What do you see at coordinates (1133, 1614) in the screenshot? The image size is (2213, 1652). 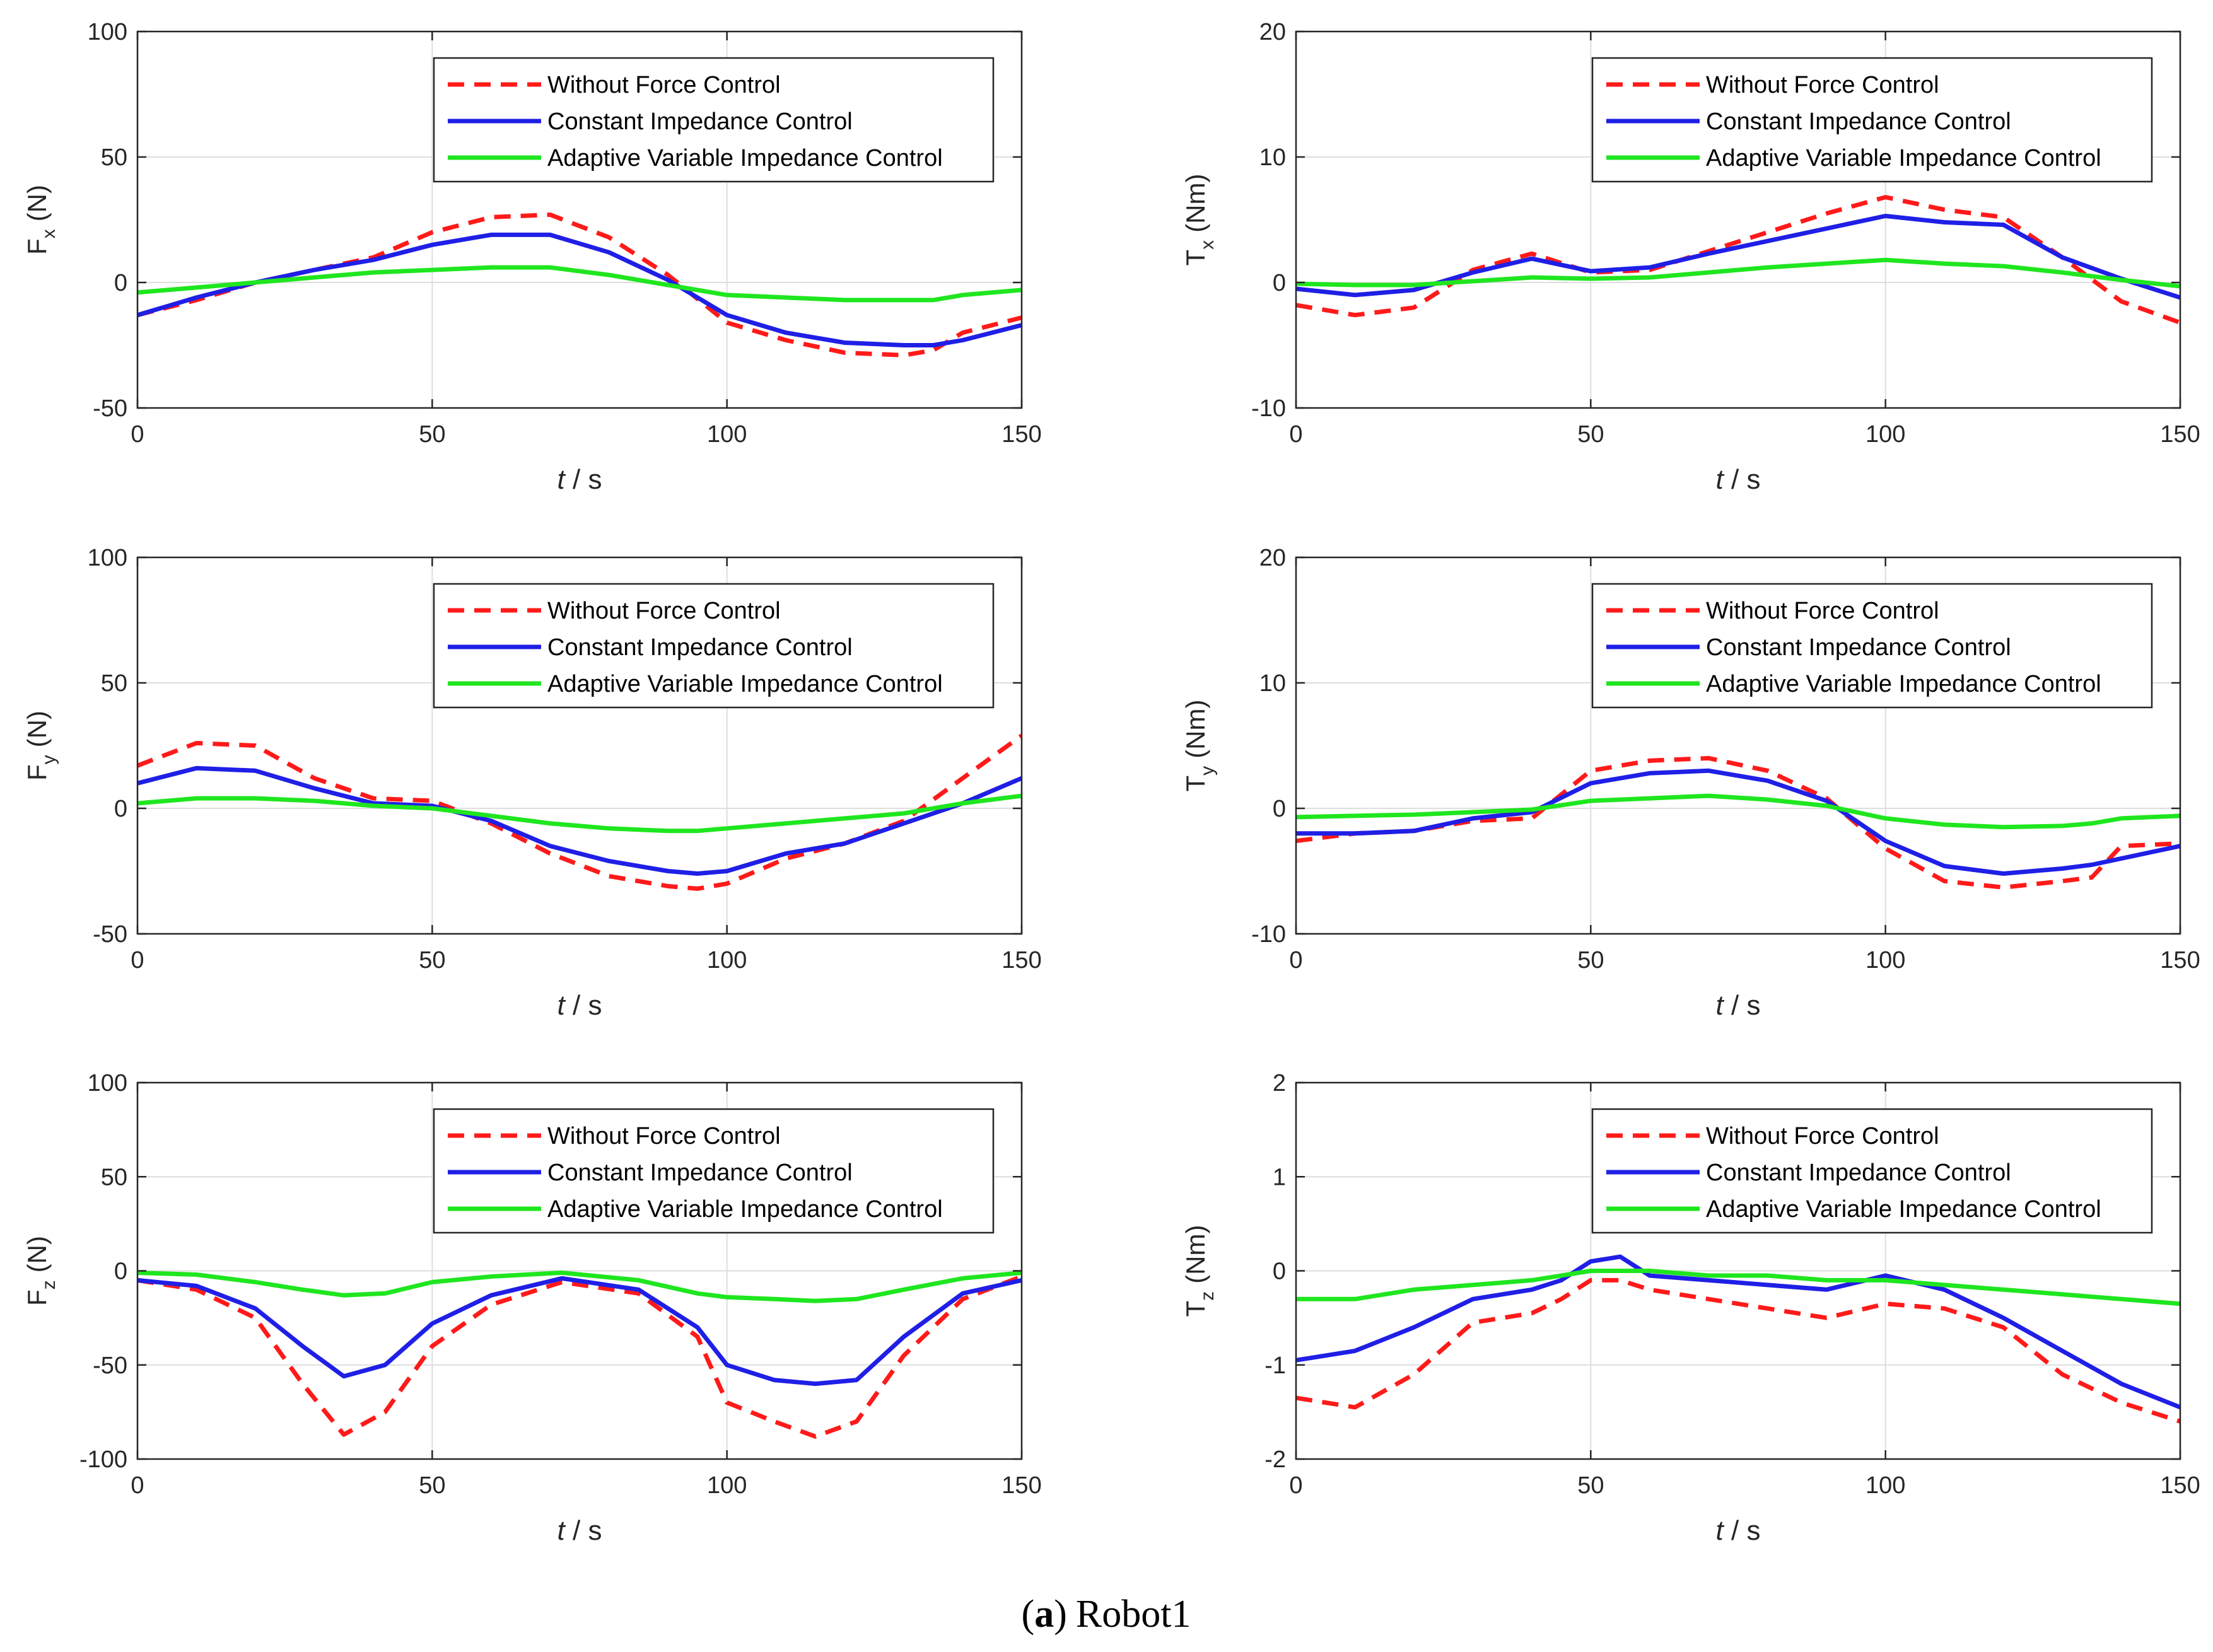 I see `caption-text: Robot1` at bounding box center [1133, 1614].